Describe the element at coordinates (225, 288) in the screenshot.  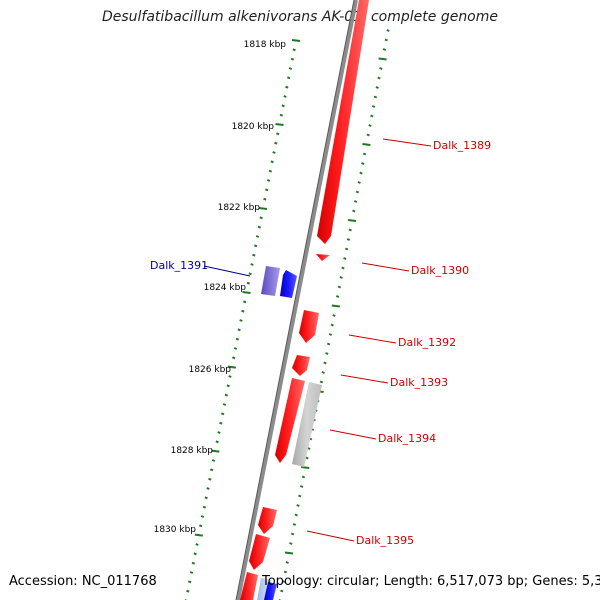
I see `scale-label: 1824 kbp` at that location.